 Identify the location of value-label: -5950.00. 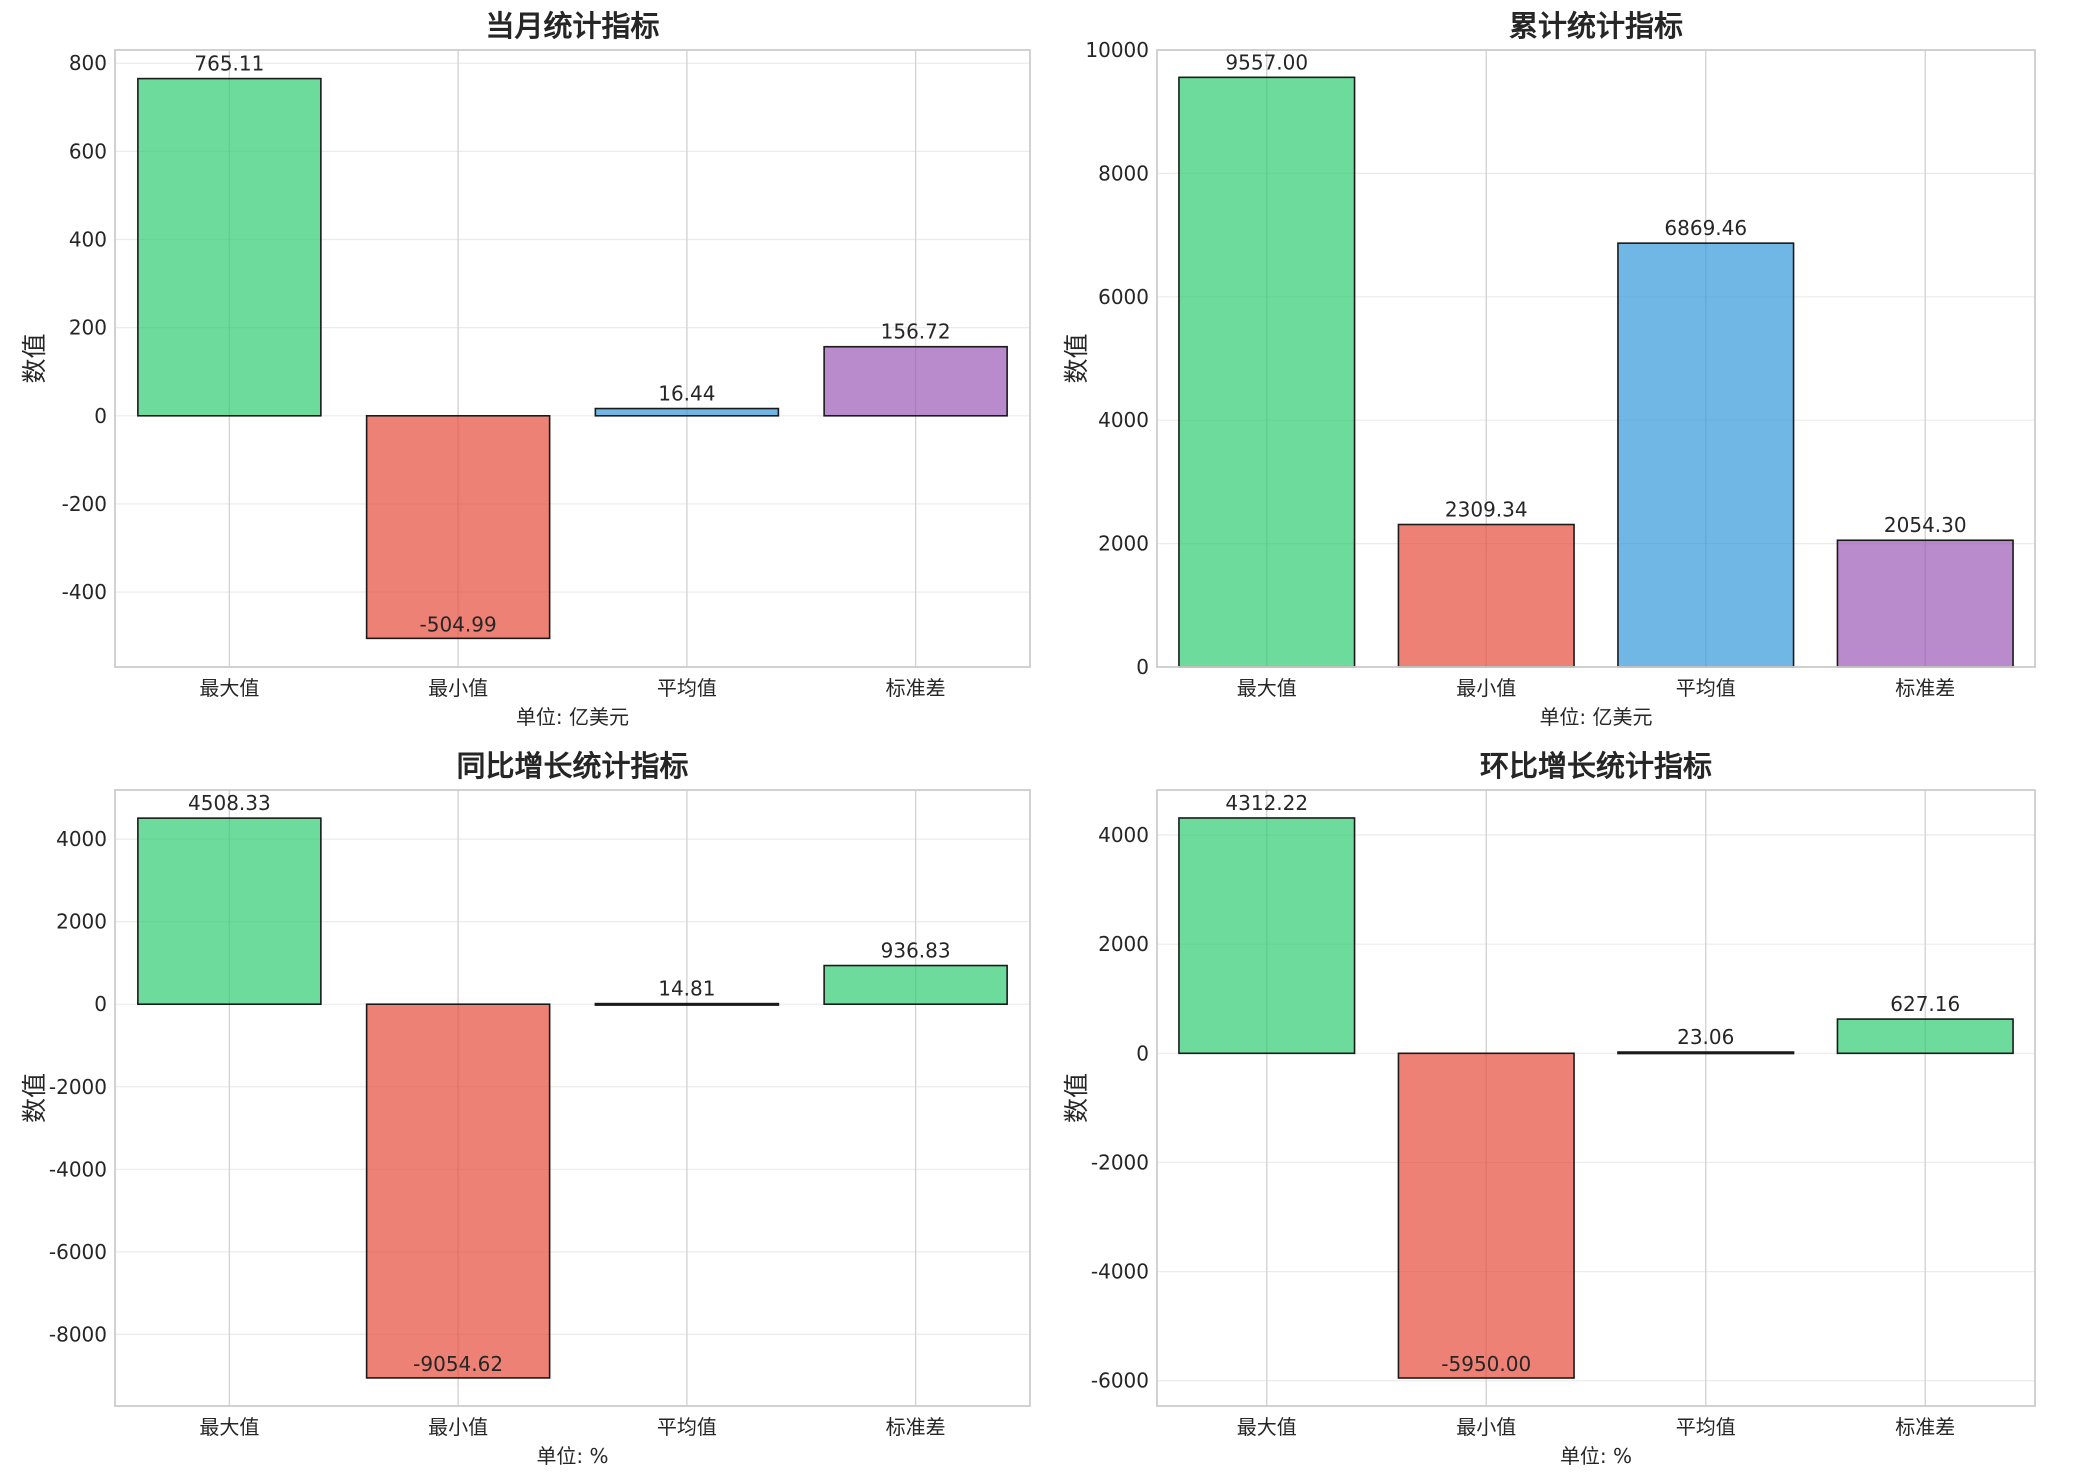
(1486, 1364).